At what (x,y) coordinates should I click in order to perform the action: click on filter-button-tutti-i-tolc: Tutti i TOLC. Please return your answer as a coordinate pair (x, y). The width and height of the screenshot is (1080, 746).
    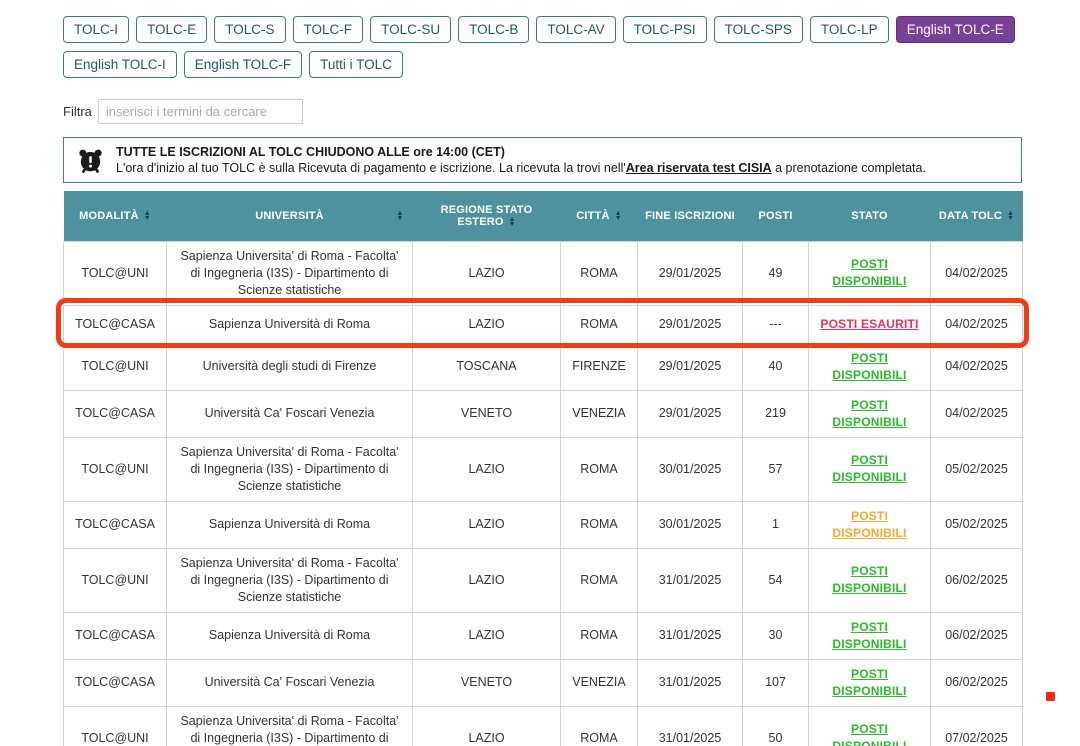
    Looking at the image, I should click on (356, 64).